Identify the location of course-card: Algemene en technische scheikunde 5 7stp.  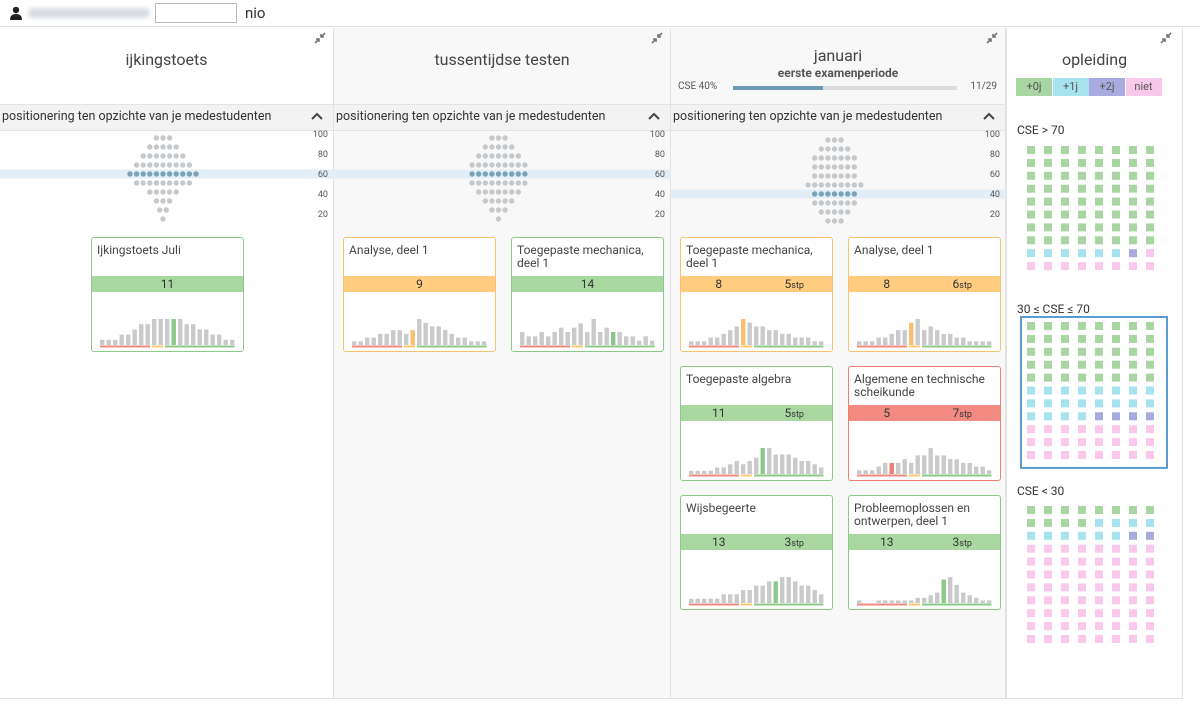
(924, 423).